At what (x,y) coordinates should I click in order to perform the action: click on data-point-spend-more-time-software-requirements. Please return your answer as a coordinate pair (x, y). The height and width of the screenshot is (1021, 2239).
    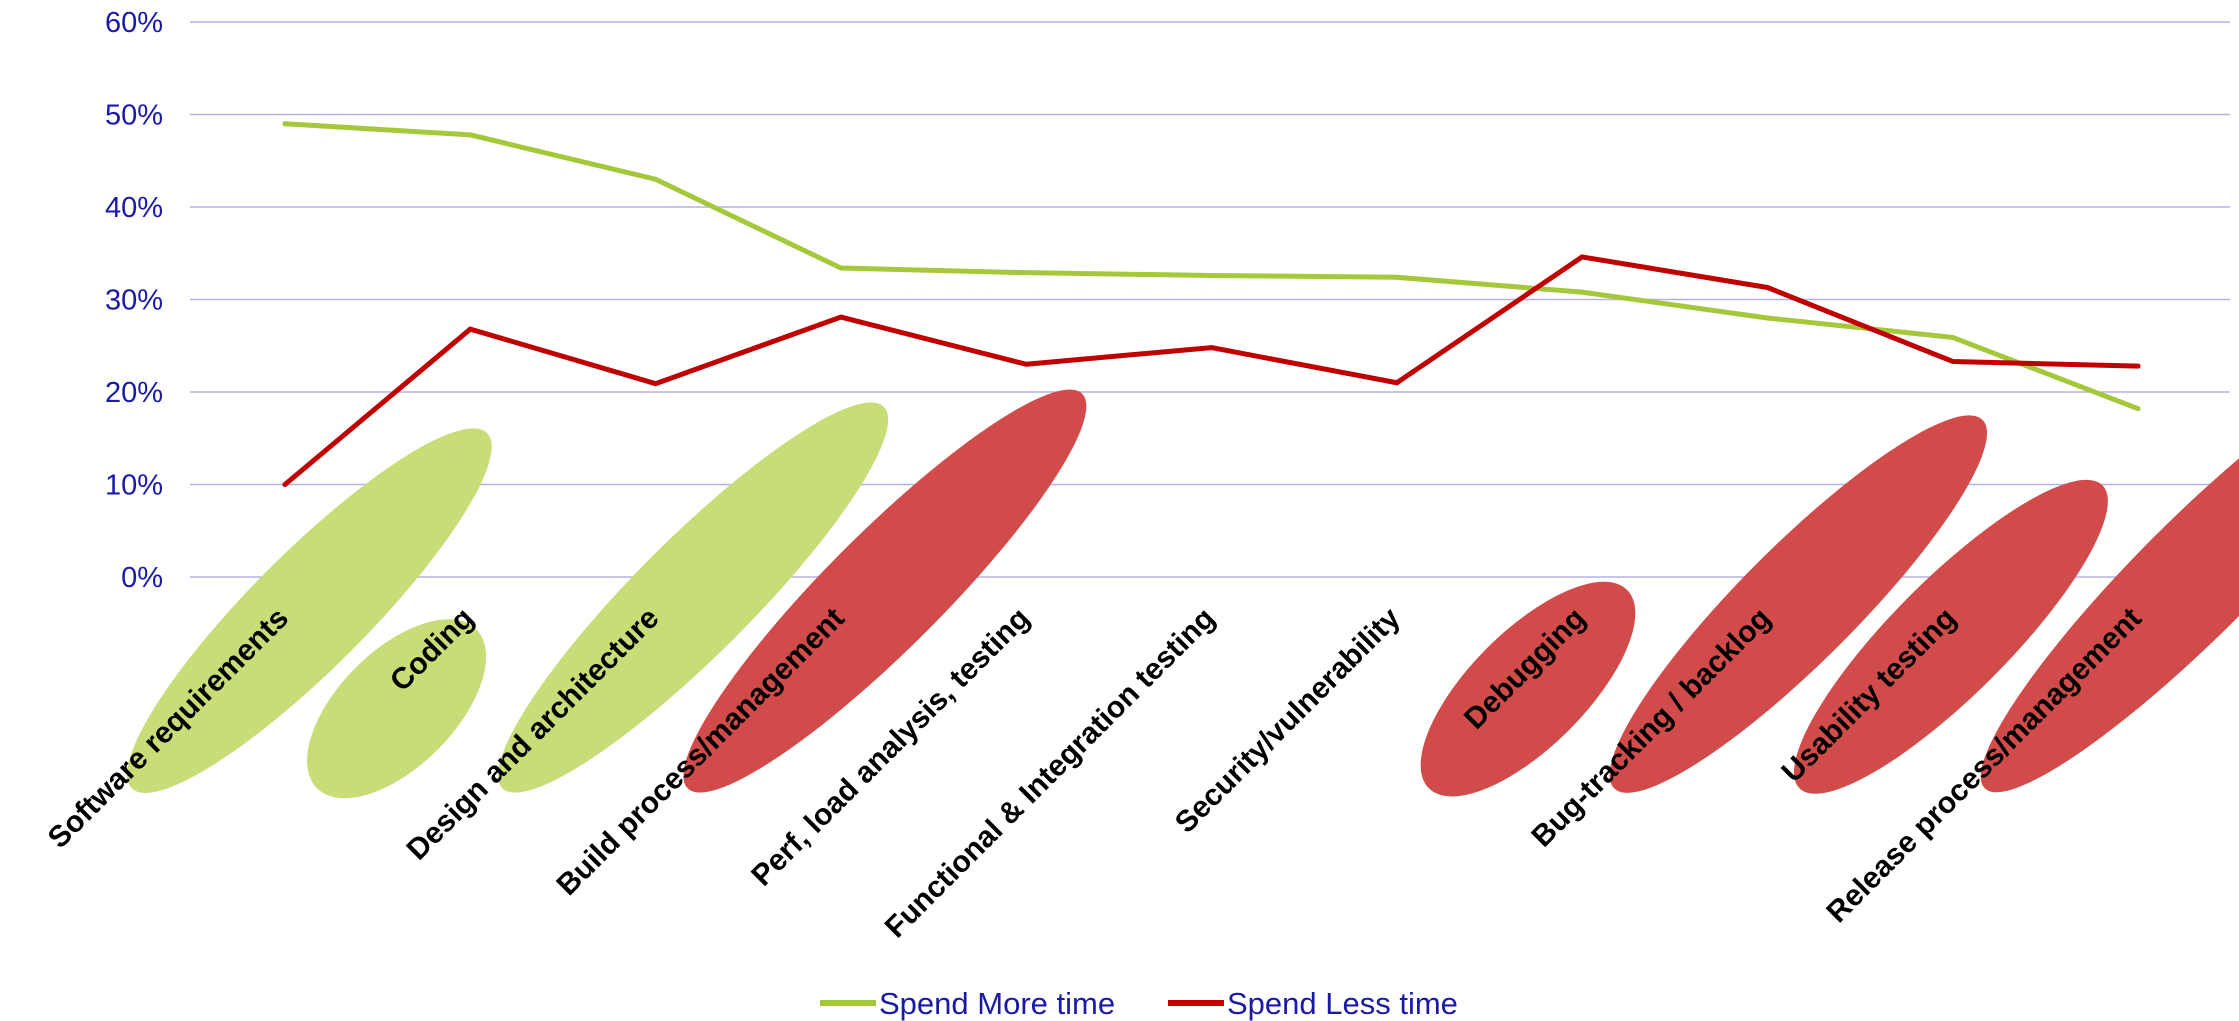
    Looking at the image, I should click on (285, 124).